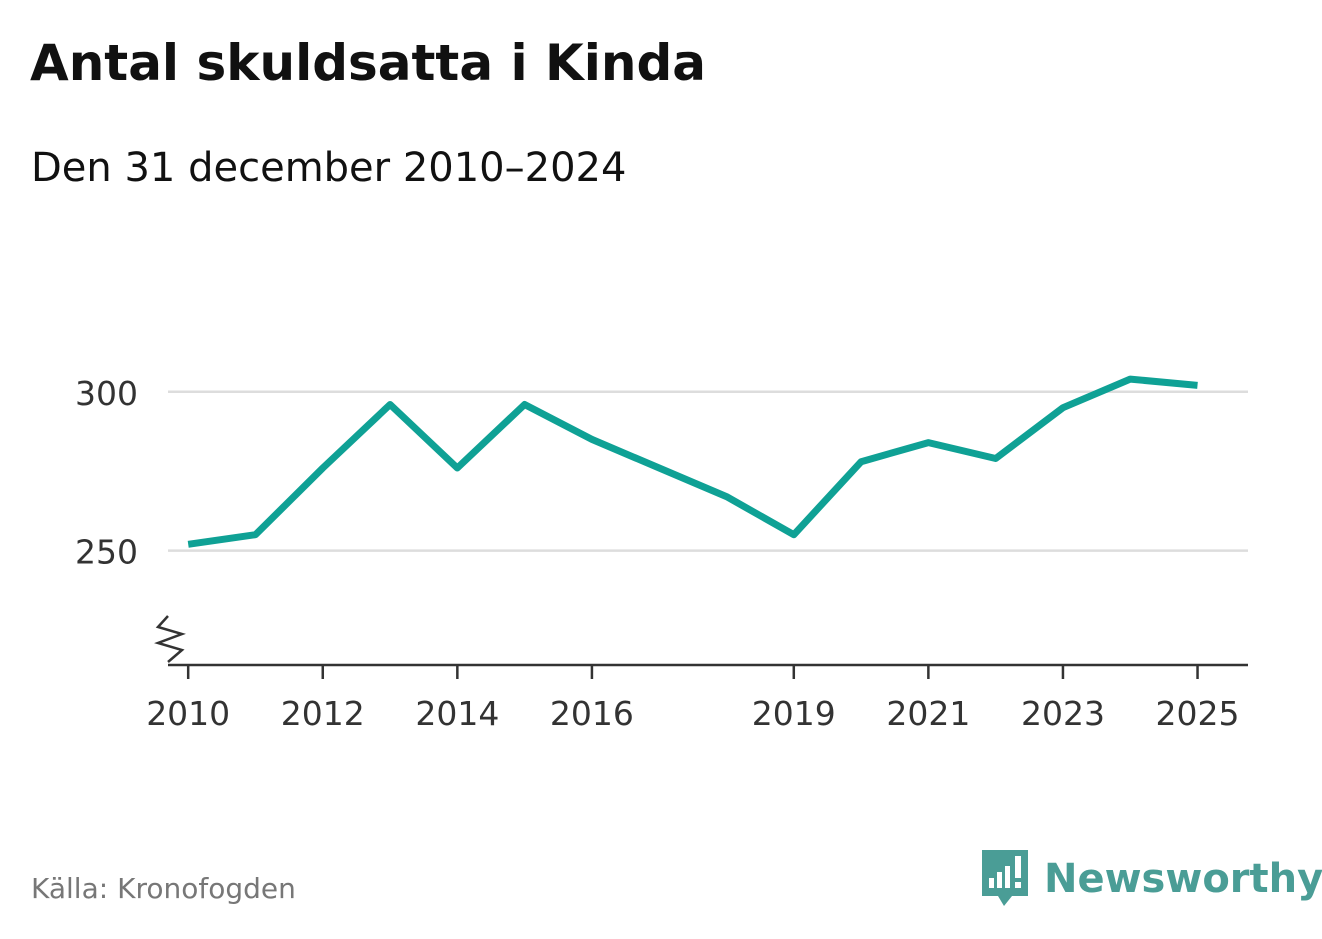 Image resolution: width=1322 pixels, height=939 pixels. I want to click on y-tick-label-250: 250, so click(106, 552).